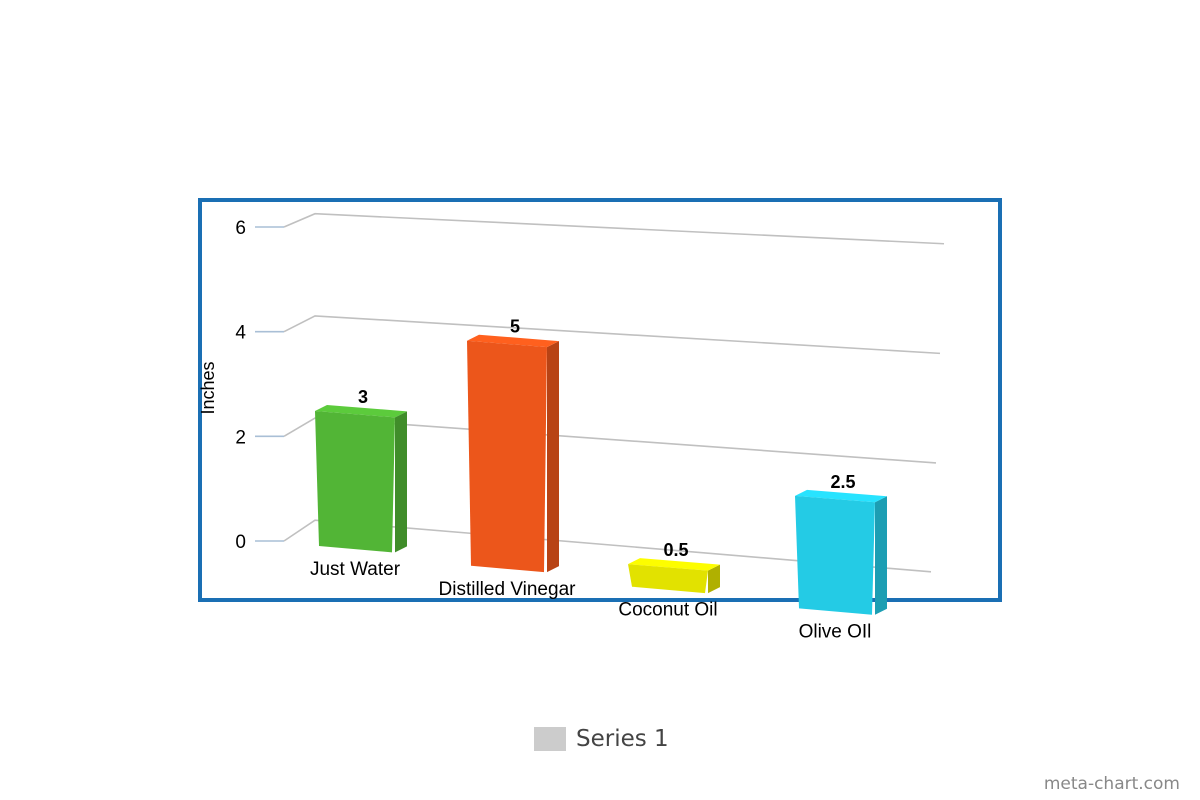 The image size is (1200, 800). I want to click on legend-label: Series 1, so click(622, 739).